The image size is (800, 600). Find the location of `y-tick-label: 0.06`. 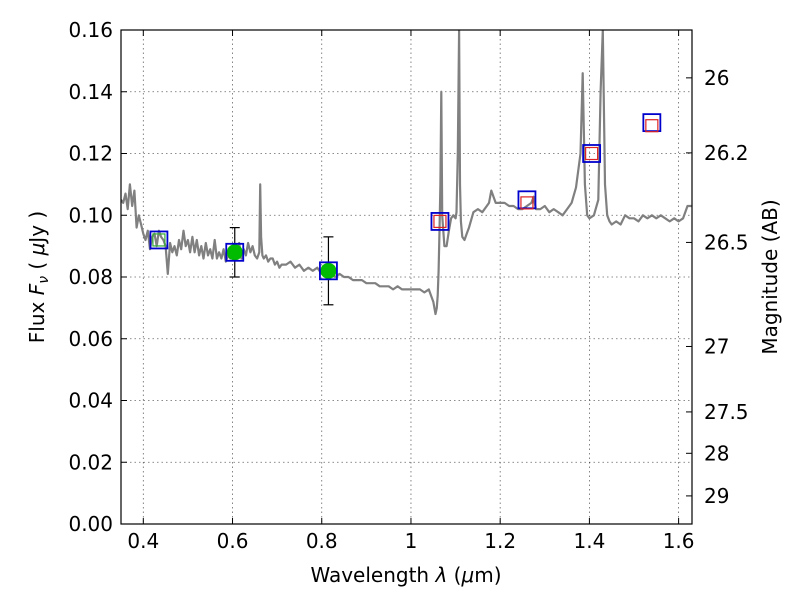

y-tick-label: 0.06 is located at coordinates (90, 339).